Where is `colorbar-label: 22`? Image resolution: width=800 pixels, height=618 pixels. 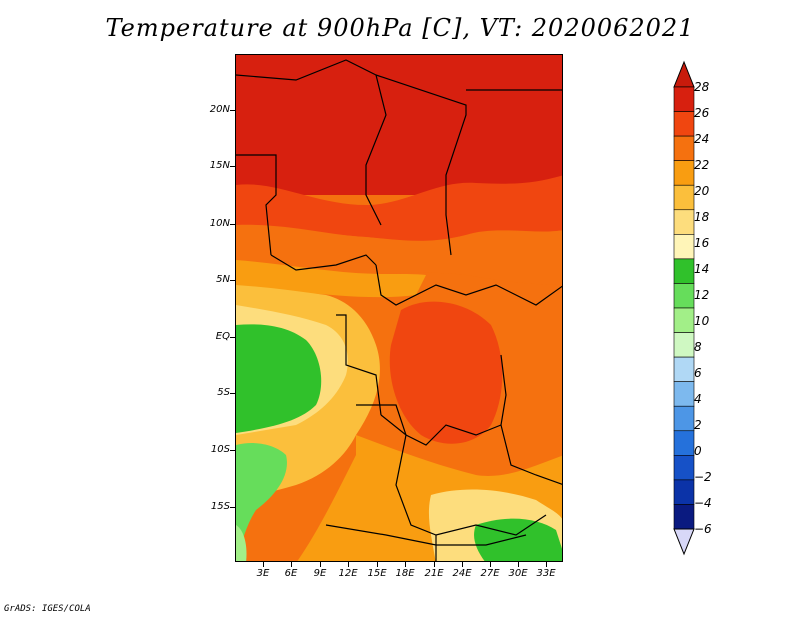 colorbar-label: 22 is located at coordinates (702, 165).